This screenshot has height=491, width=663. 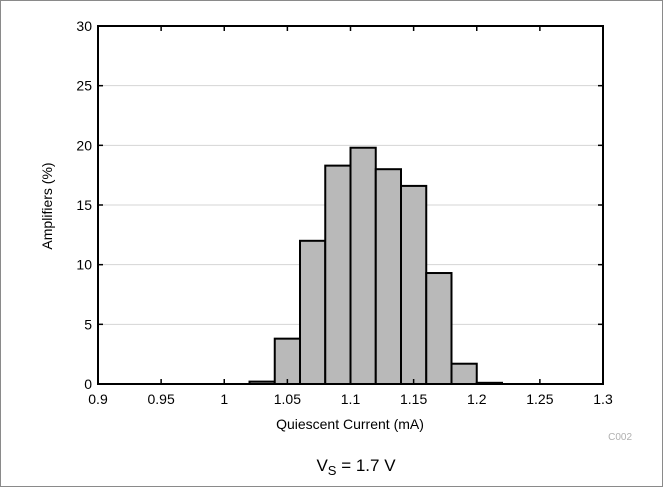 What do you see at coordinates (161, 399) in the screenshot?
I see `tick-label-x-0.95: 0.95` at bounding box center [161, 399].